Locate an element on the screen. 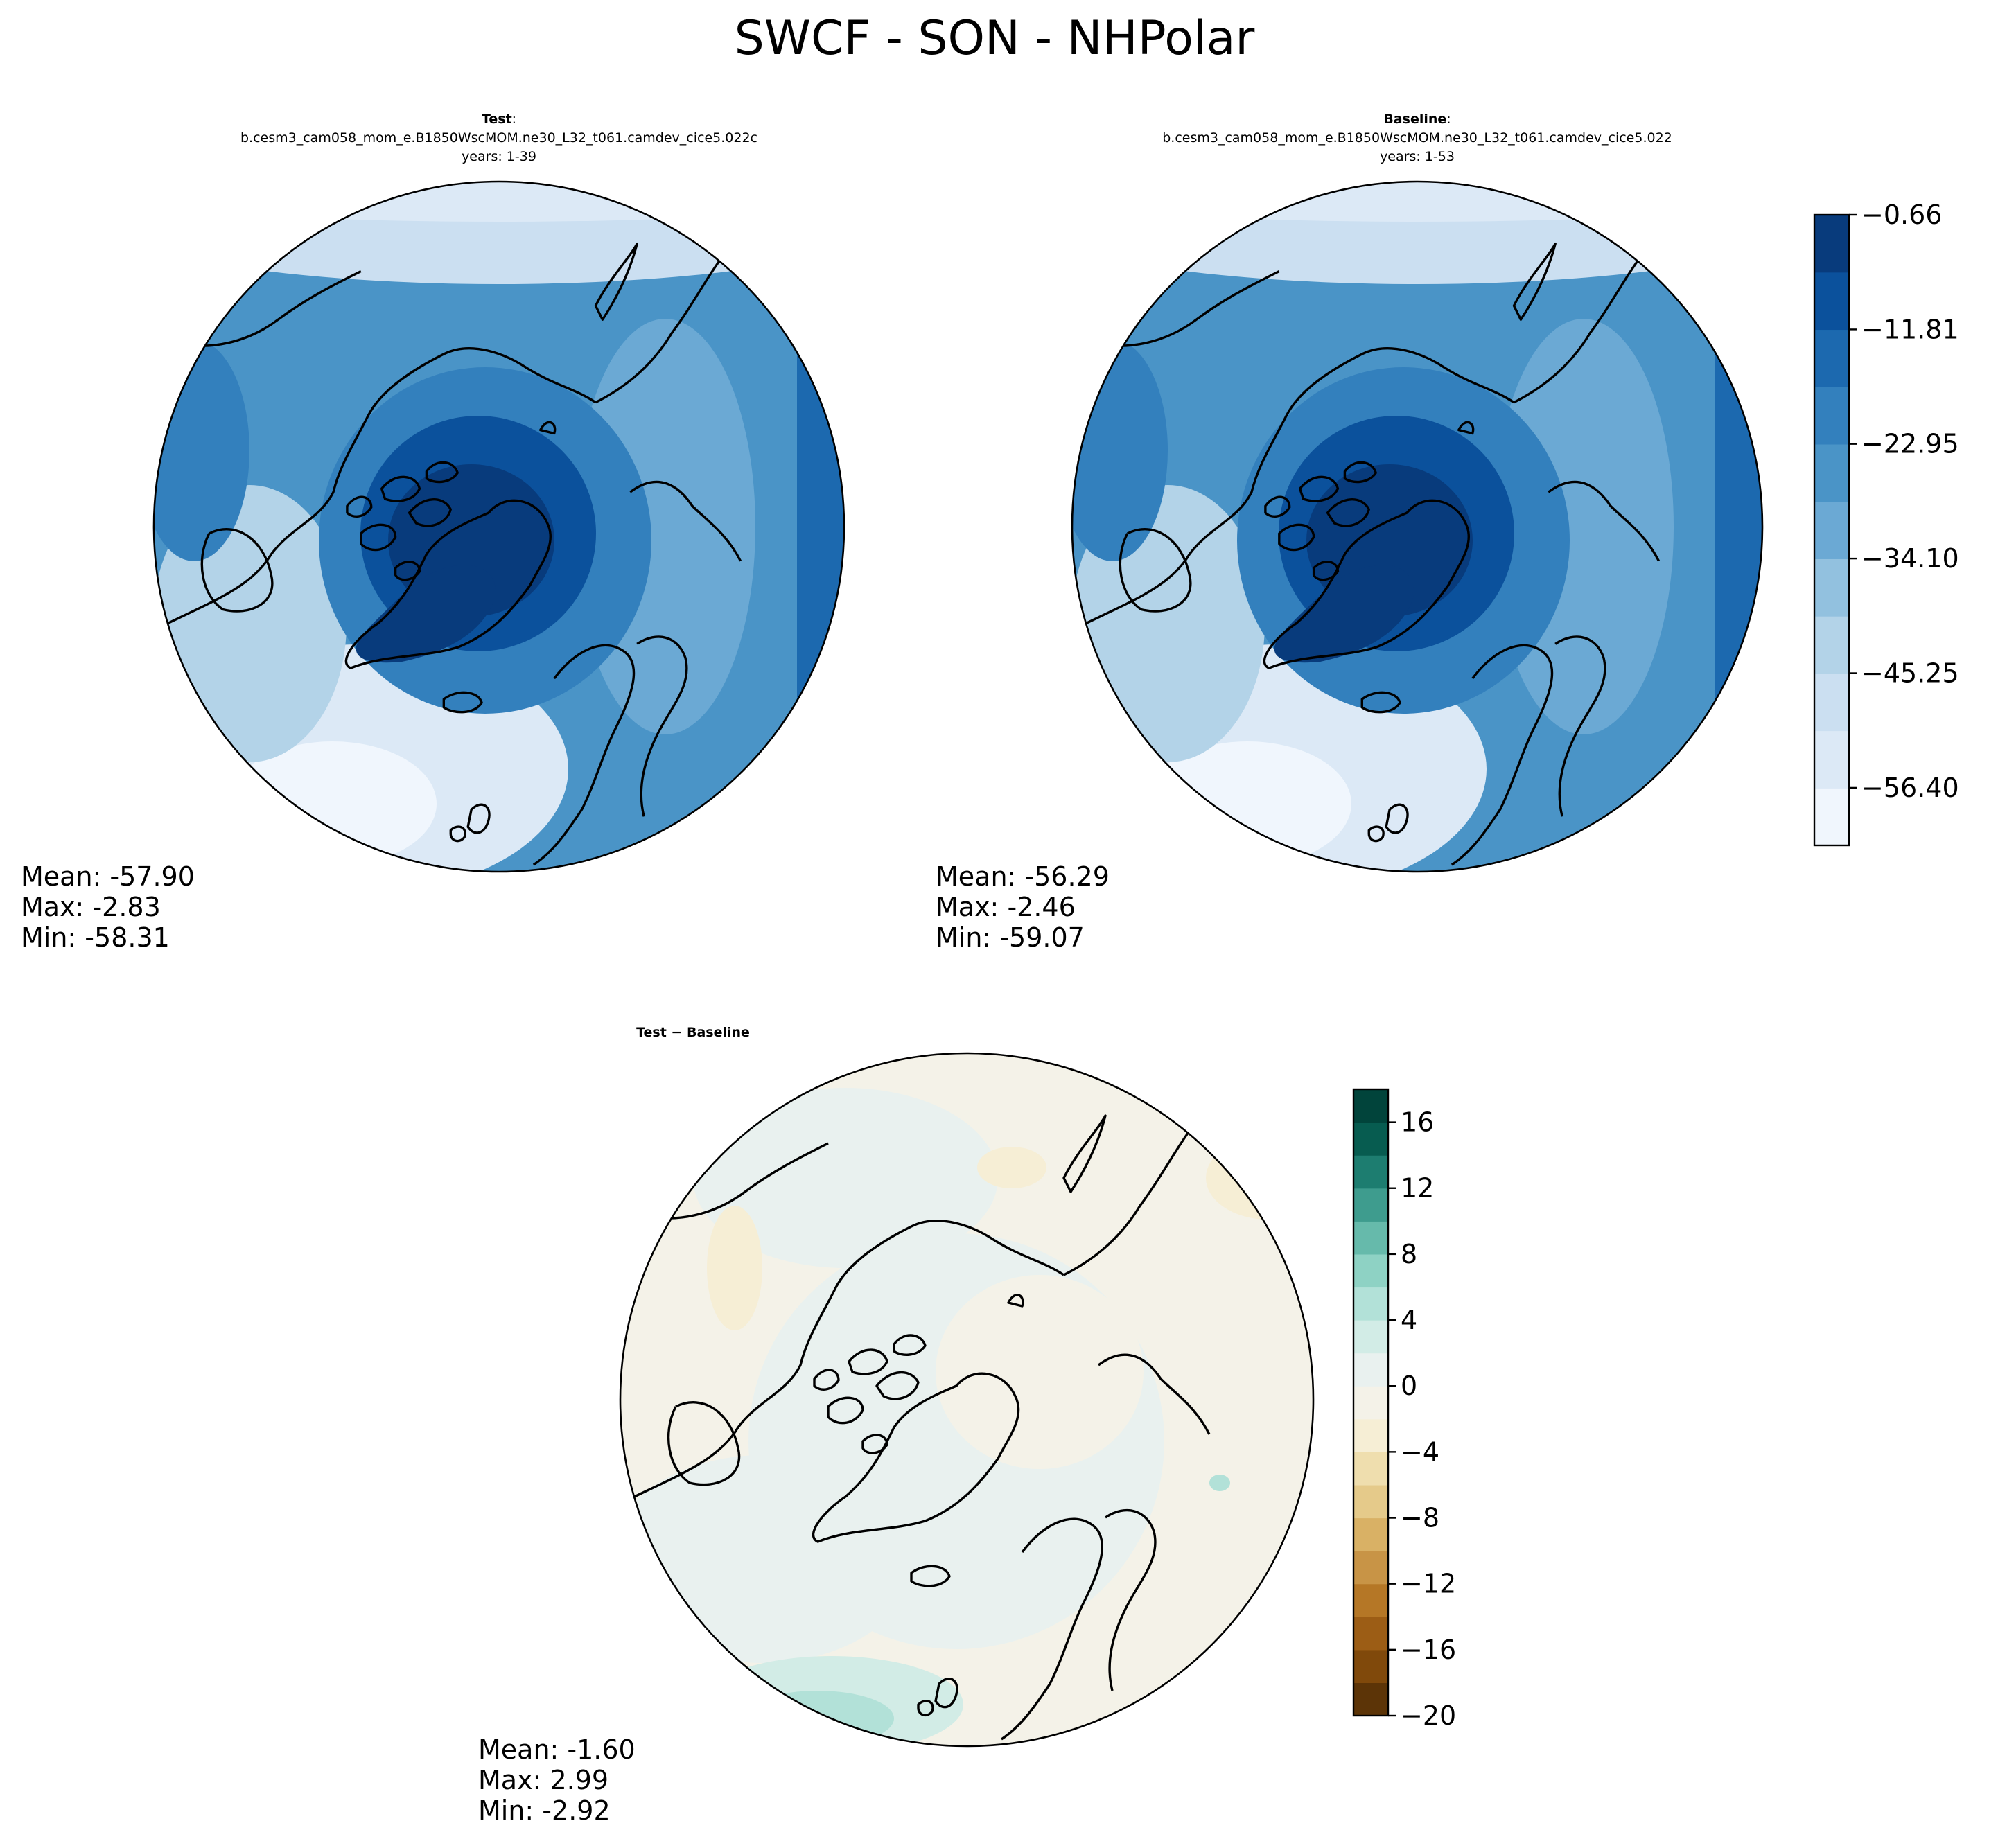 This screenshot has width=1989, height=1848. test-years: years: 1-39 is located at coordinates (499, 156).